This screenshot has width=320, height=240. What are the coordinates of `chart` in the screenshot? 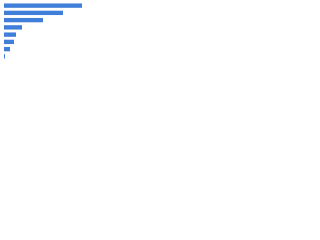 It's located at (43, 31).